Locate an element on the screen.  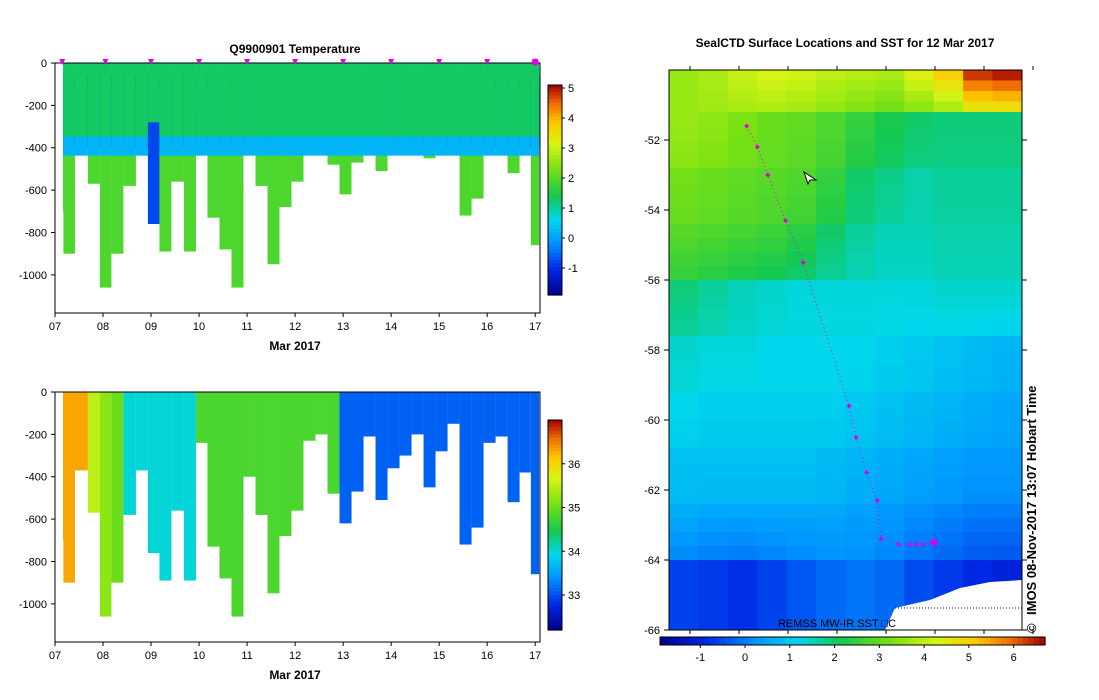
sst-colorbar-label-c: 0 is located at coordinates (745, 658).